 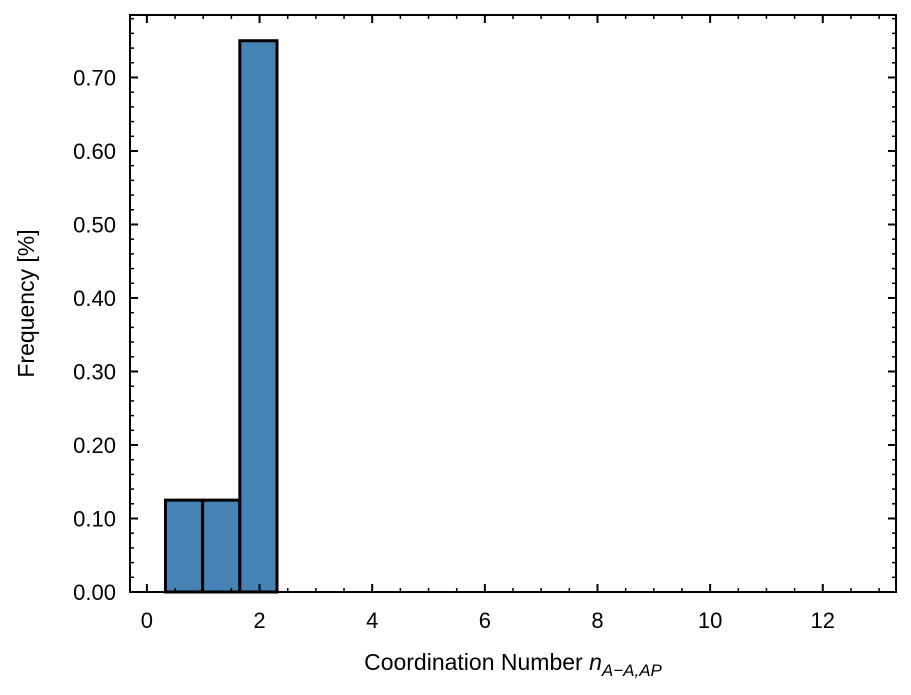 I want to click on y-tick-label: 0.60, so click(x=94, y=151).